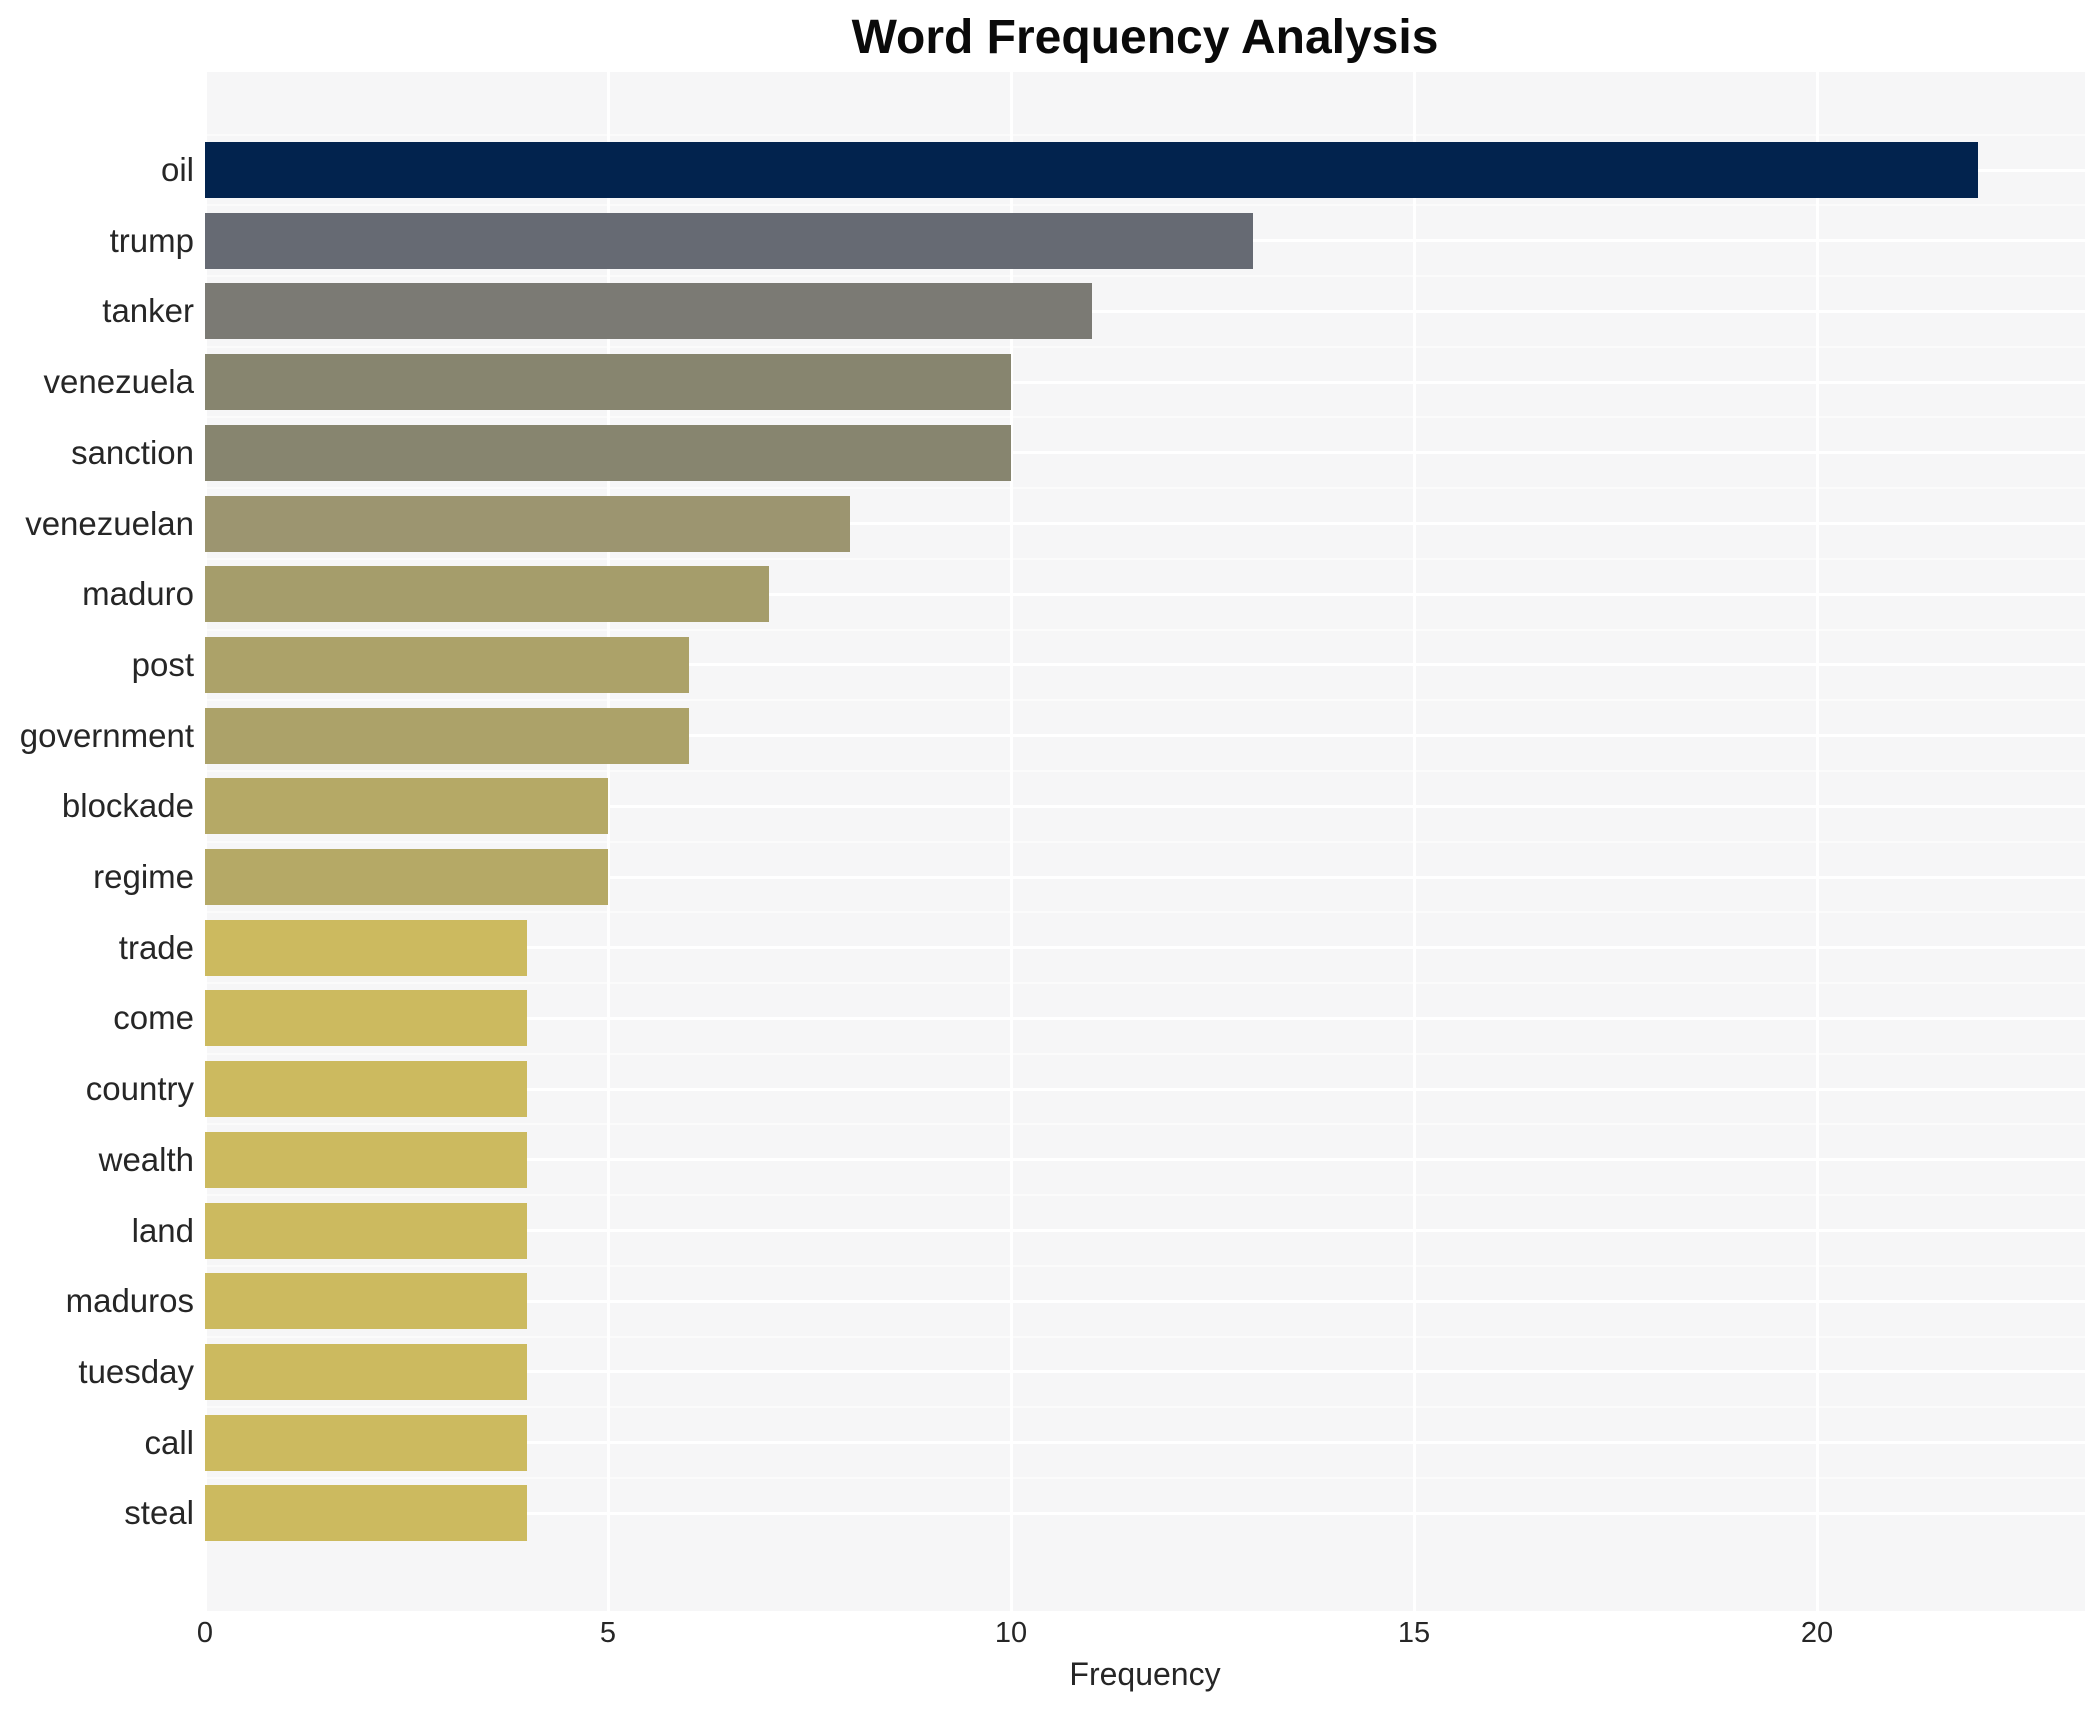 This screenshot has width=2085, height=1710. I want to click on bar-tuesday, so click(366, 1371).